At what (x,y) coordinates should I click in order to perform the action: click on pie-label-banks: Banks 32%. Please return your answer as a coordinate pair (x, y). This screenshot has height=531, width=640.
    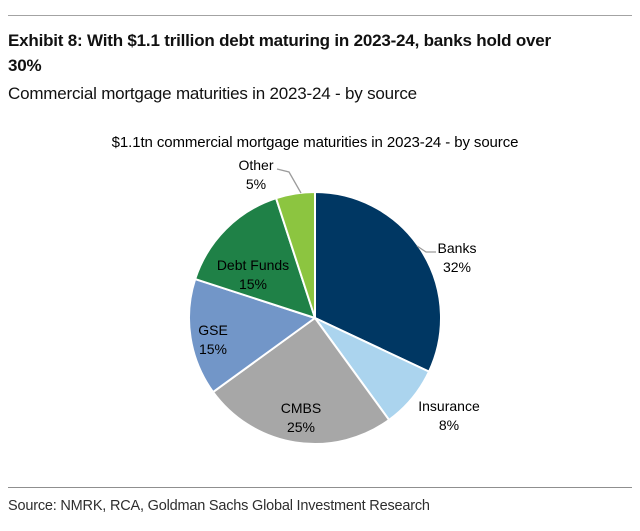
    Looking at the image, I should click on (457, 258).